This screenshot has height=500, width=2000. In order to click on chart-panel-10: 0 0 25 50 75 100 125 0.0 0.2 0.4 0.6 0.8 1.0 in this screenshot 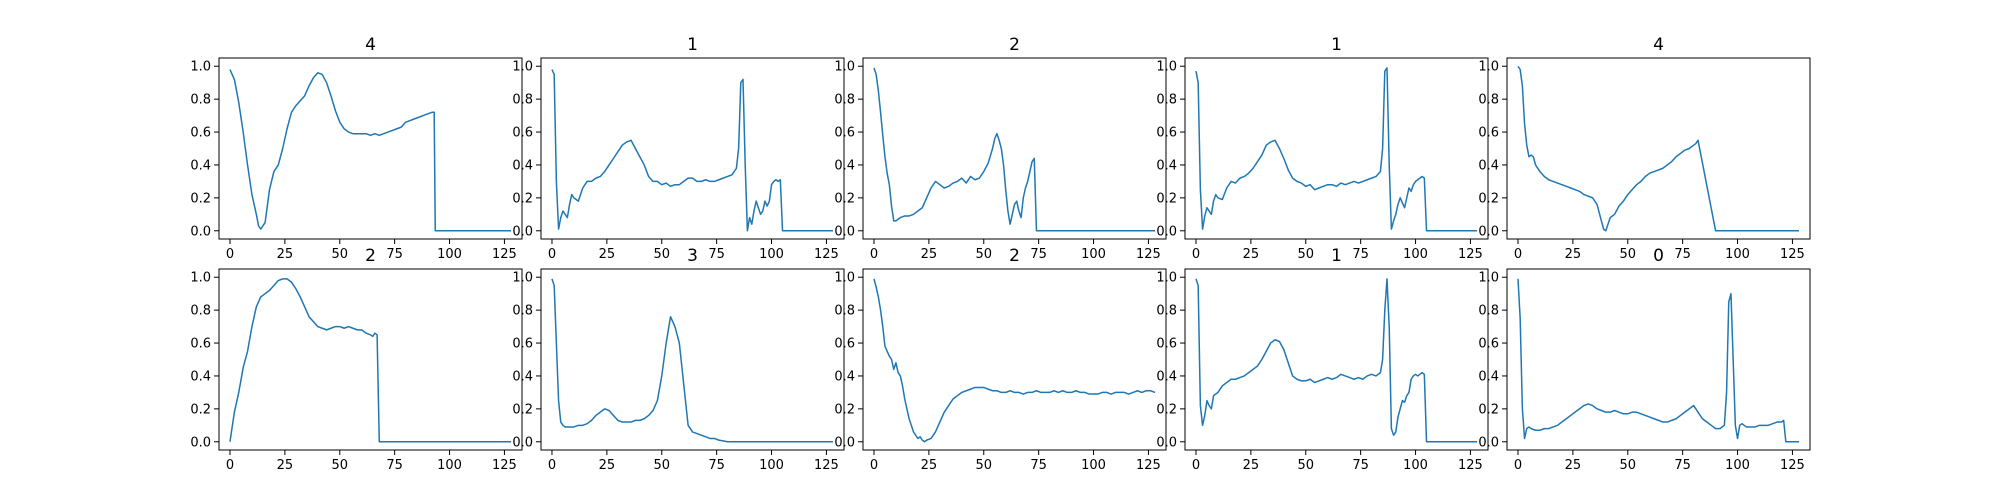, I will do `click(1644, 359)`.